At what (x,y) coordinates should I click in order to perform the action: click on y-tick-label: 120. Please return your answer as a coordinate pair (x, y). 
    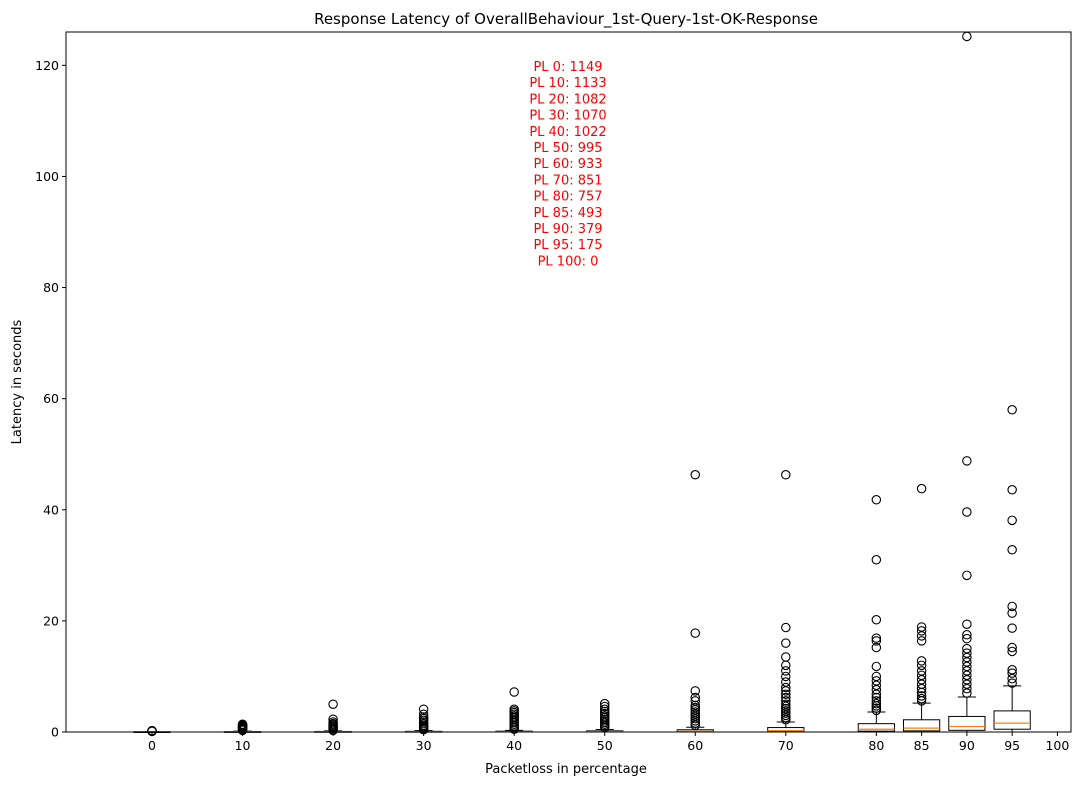
    Looking at the image, I should click on (47, 65).